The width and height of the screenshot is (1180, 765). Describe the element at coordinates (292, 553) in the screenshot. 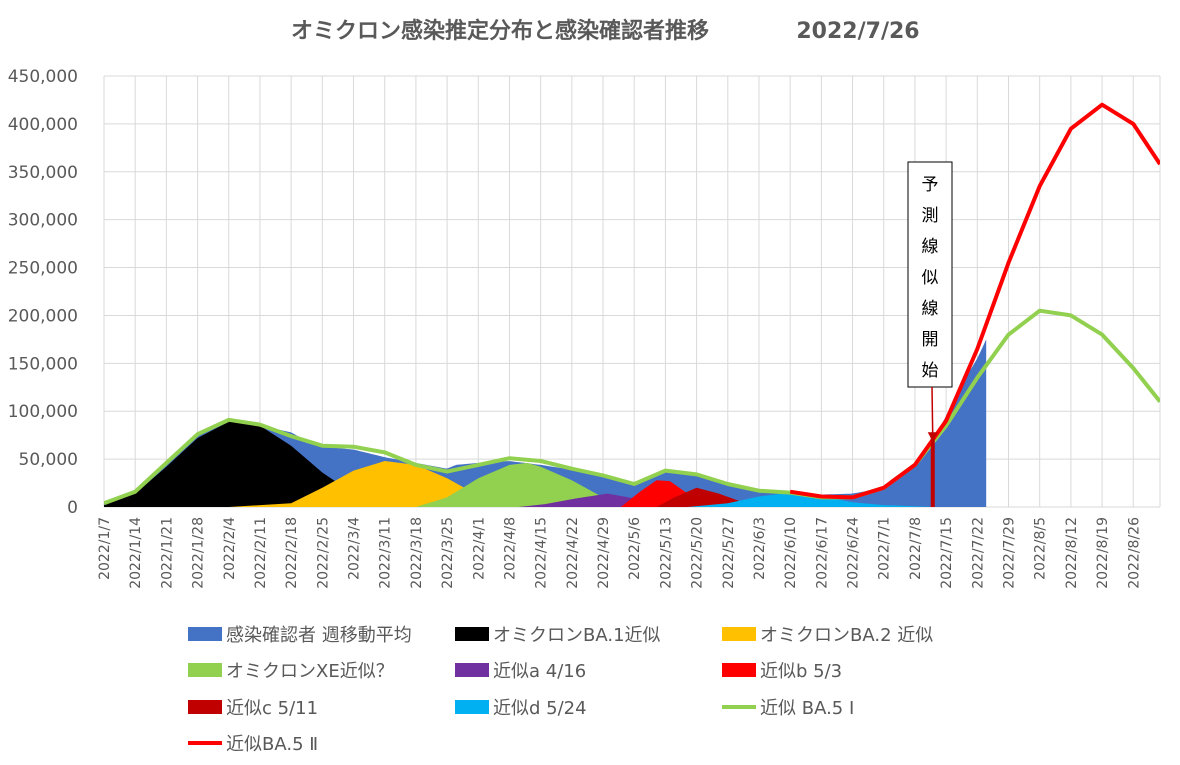

I see `x-tick-label: 2022/2/18` at that location.